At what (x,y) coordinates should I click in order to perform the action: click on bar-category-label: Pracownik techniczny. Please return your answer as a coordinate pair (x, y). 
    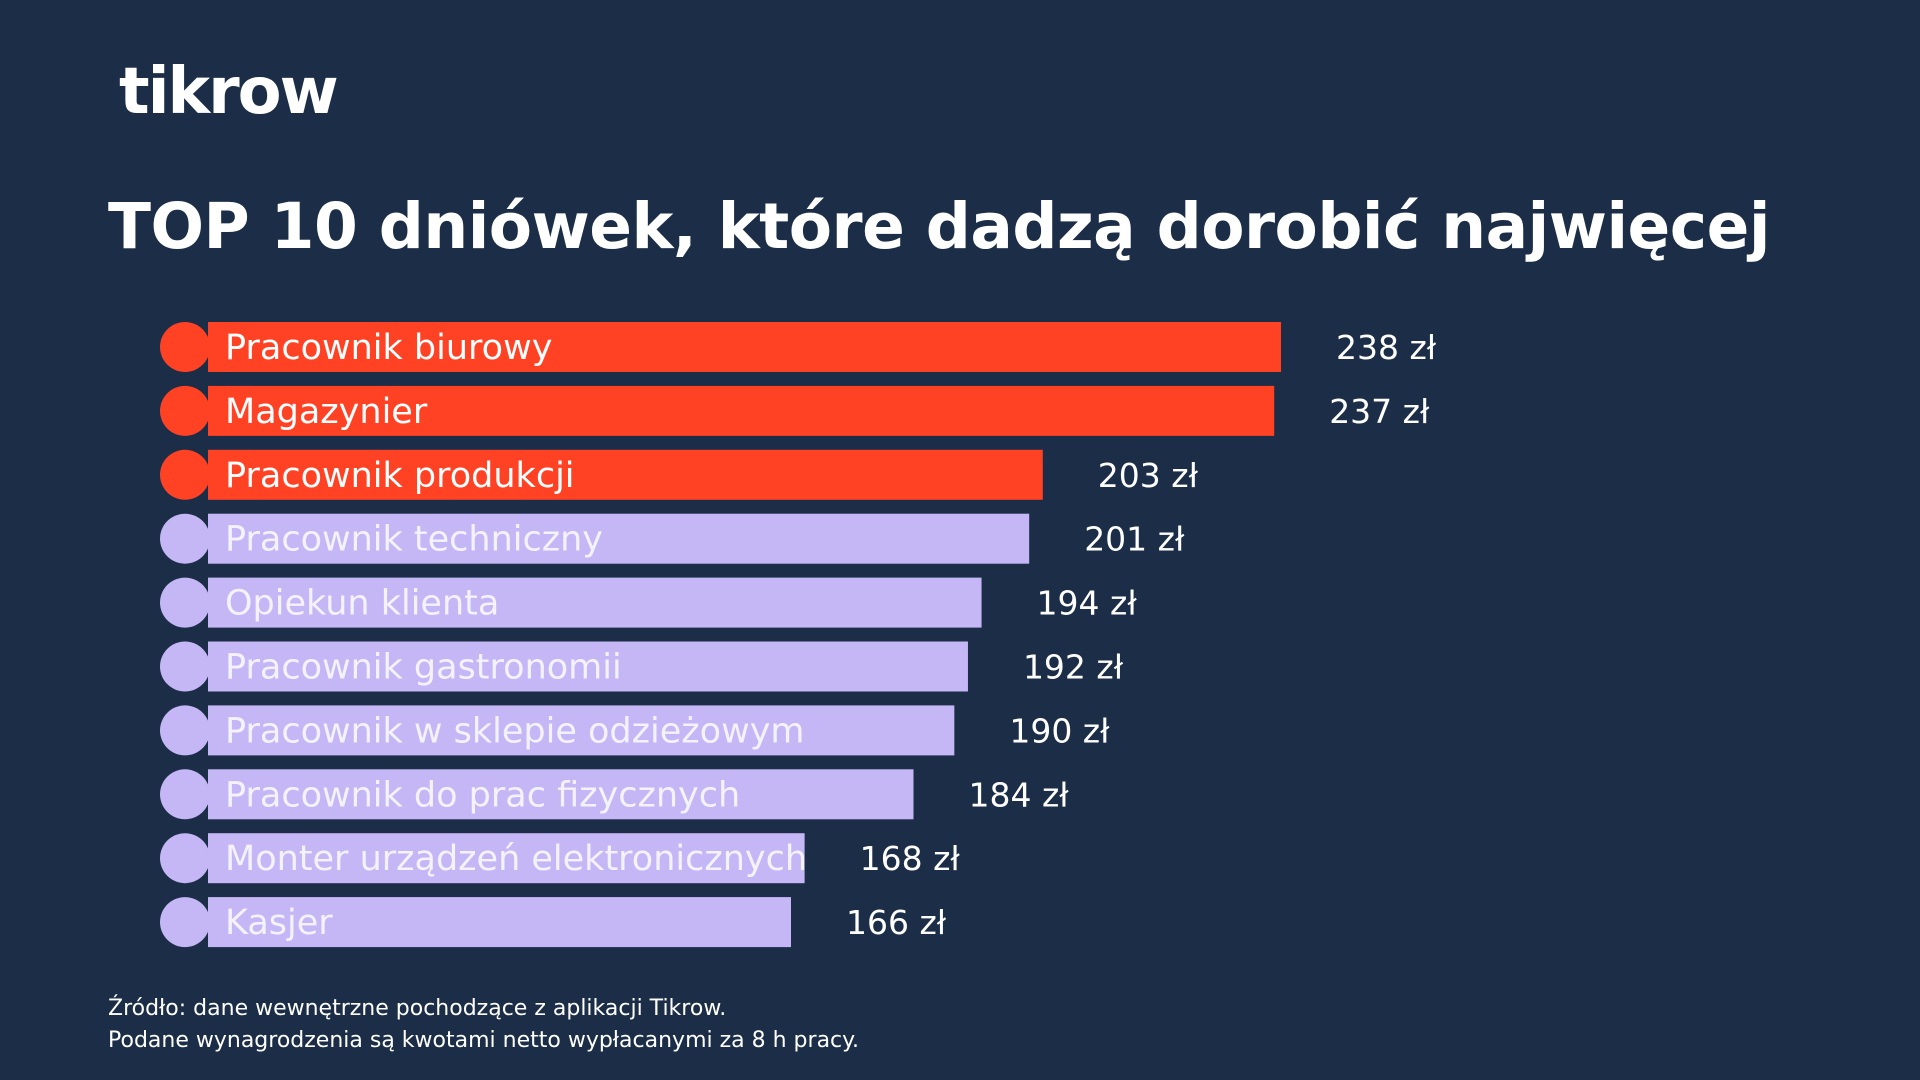
    Looking at the image, I should click on (414, 540).